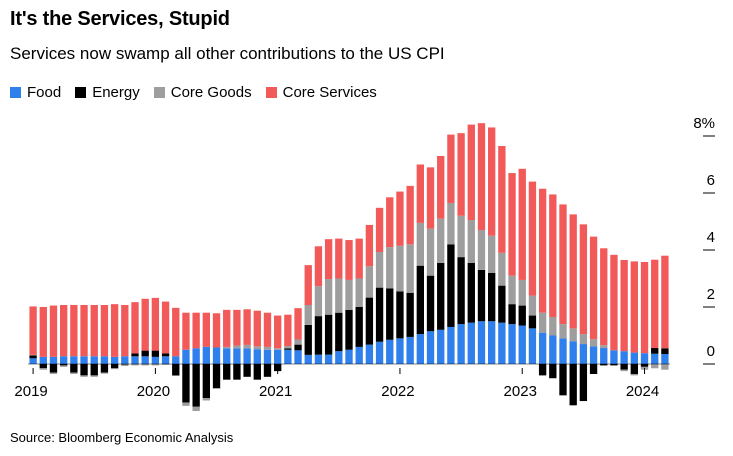 The image size is (733, 456). Describe the element at coordinates (200, 92) in the screenshot. I see `legend: Food Energy Core Goods Core Services` at that location.